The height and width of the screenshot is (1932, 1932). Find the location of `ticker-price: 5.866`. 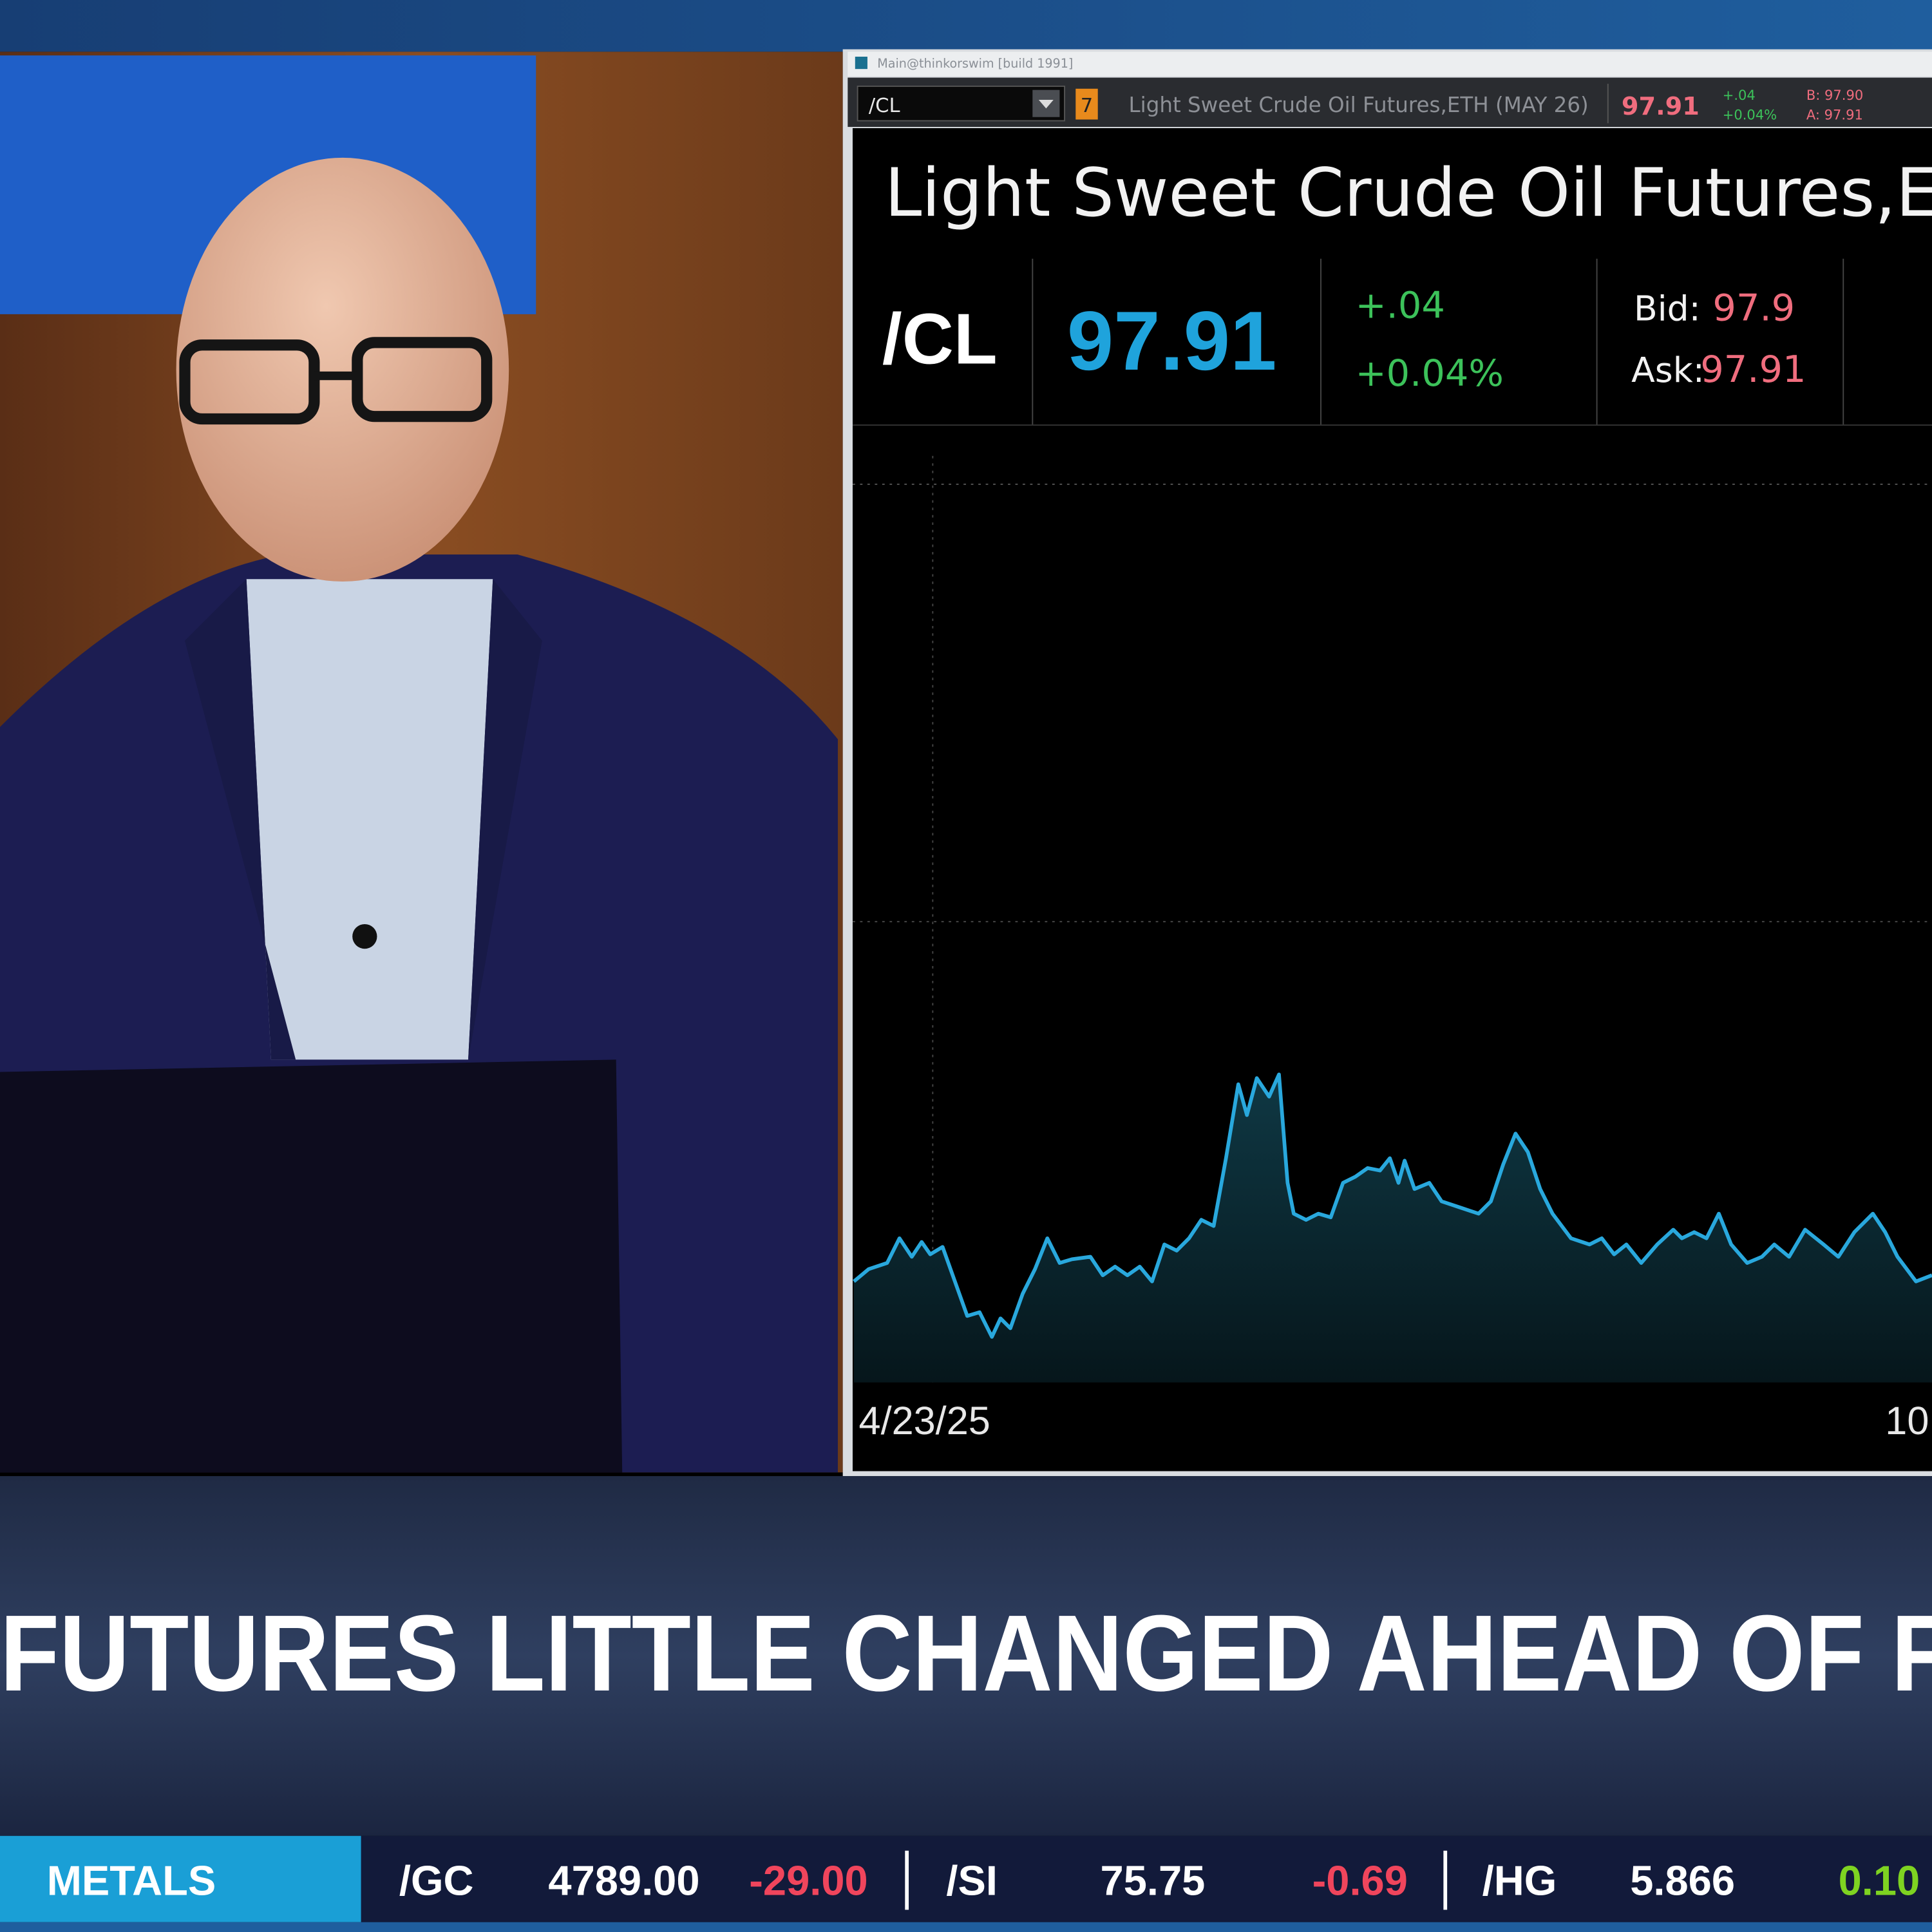

ticker-price: 5.866 is located at coordinates (1682, 1880).